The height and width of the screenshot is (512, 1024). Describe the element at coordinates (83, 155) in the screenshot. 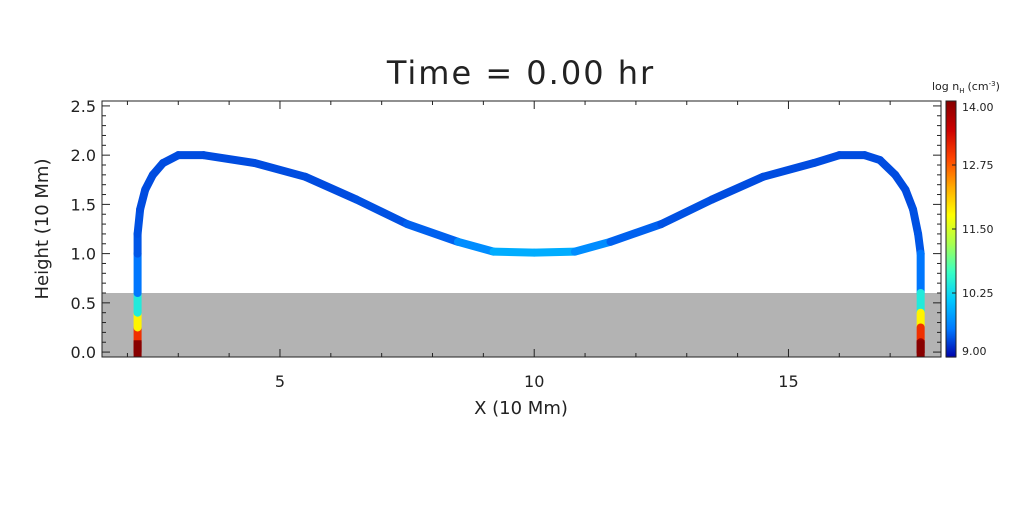

I see `y-tick-label: 2.0` at that location.